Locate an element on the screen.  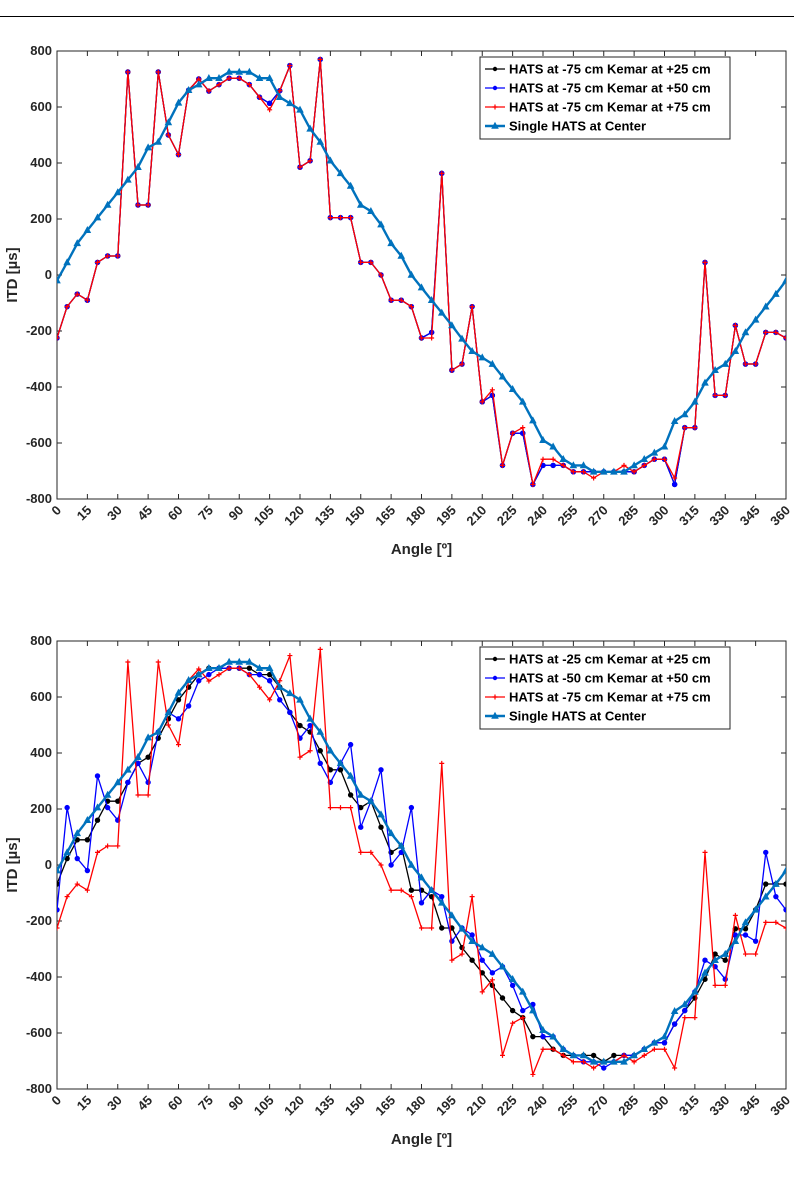
legend-label: HATS at -75 cm Kemar at +50 cm is located at coordinates (610, 88).